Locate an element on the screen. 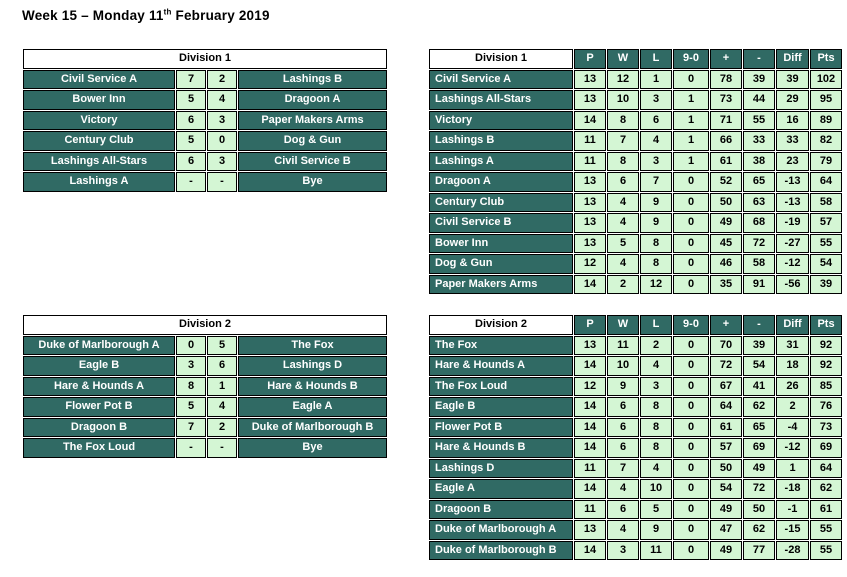 This screenshot has width=847, height=577. team-cell: Duke of Marlborough B is located at coordinates (501, 550).